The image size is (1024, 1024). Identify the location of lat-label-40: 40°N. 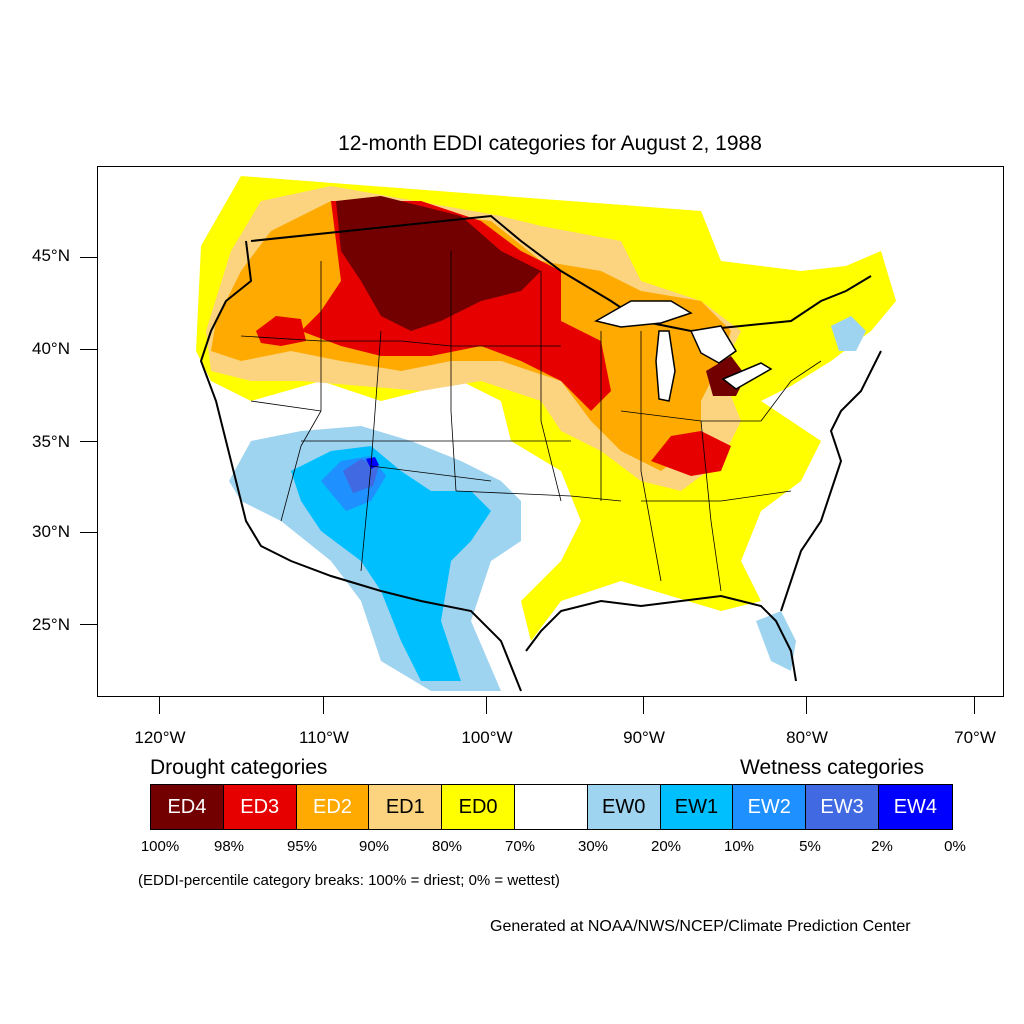
(51, 348).